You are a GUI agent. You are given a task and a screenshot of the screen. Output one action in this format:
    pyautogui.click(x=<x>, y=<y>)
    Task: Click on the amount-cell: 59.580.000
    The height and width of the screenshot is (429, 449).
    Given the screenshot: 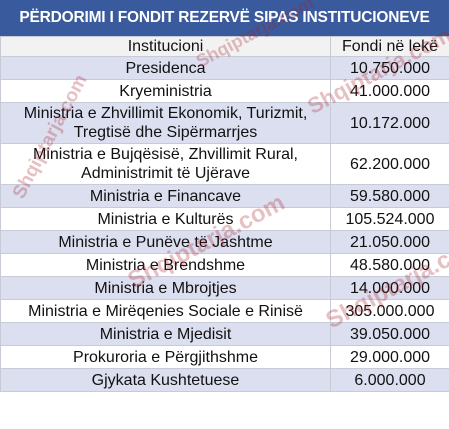 What is the action you would take?
    pyautogui.click(x=389, y=196)
    